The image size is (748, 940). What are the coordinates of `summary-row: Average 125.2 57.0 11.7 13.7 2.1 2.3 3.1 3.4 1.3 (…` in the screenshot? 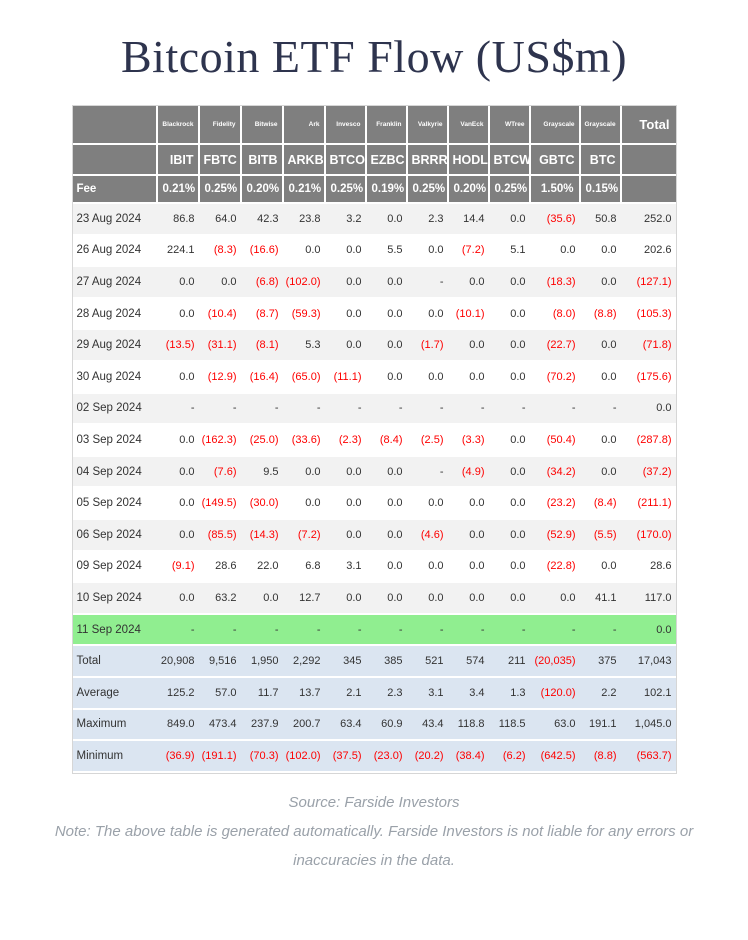 It's located at (374, 692).